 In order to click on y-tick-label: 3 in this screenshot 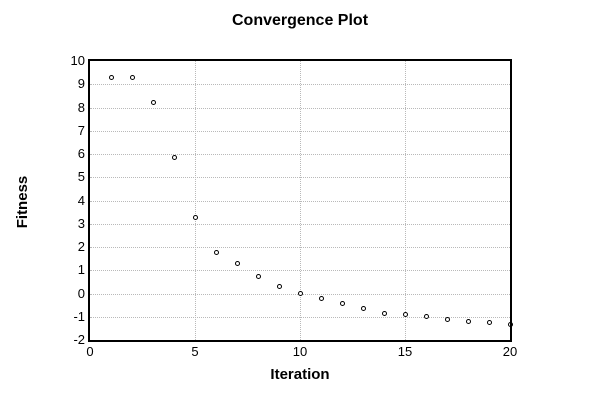, I will do `click(81, 223)`.